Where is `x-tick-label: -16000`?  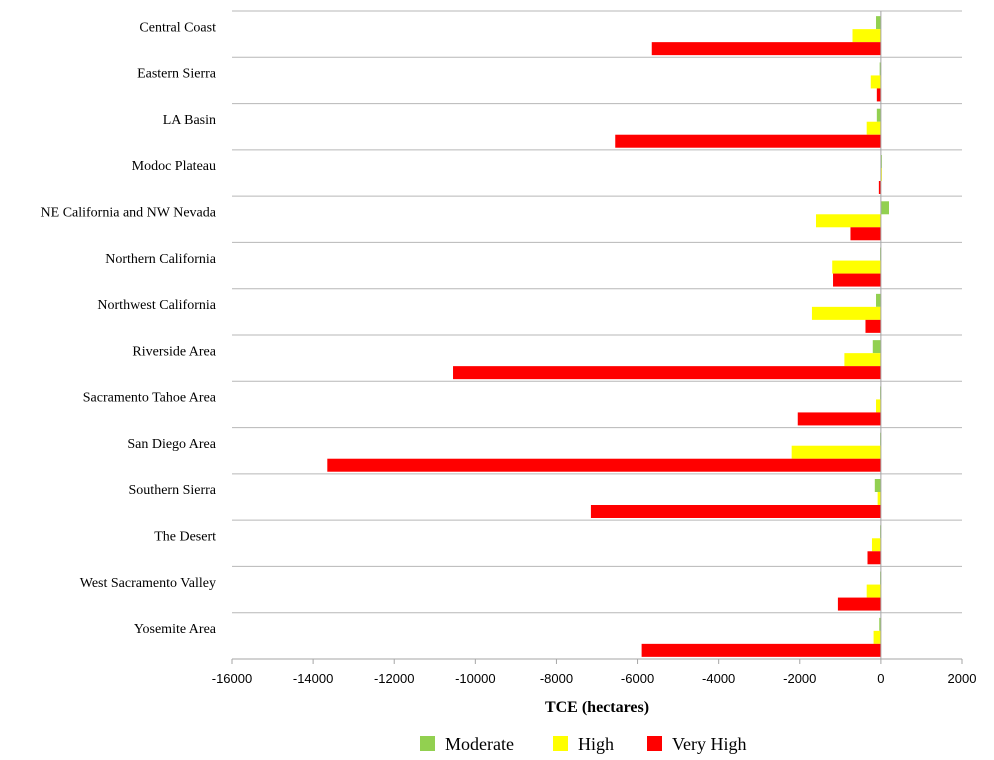 x-tick-label: -16000 is located at coordinates (232, 678).